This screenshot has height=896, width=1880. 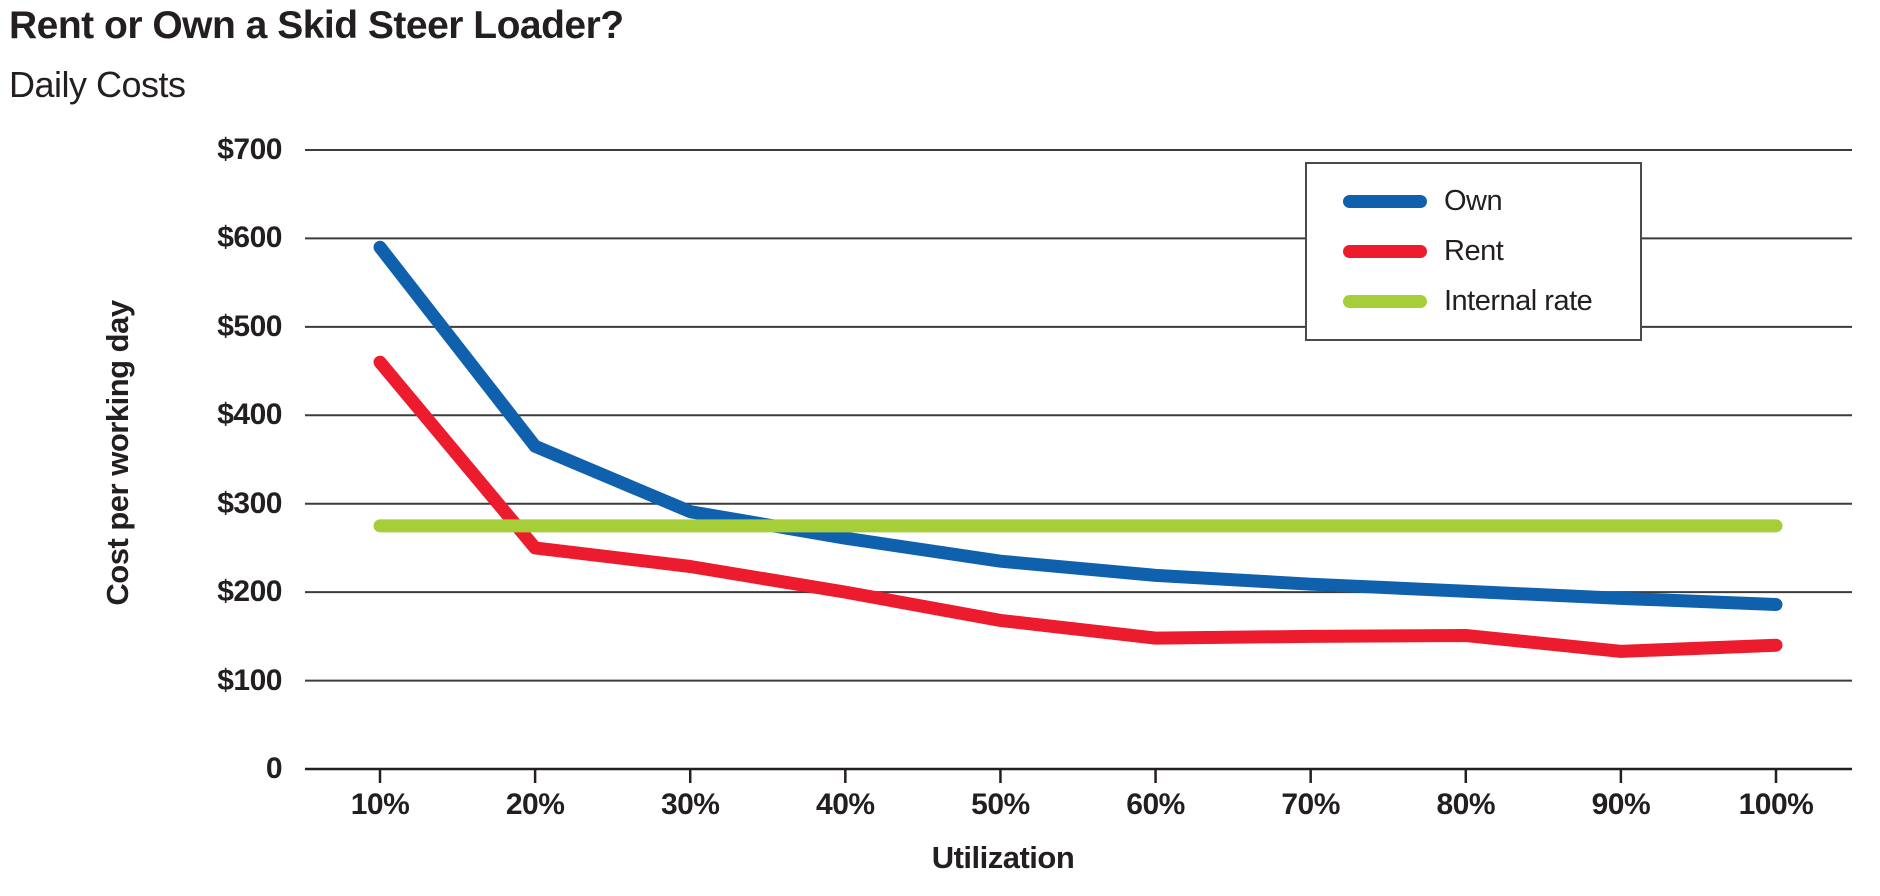 What do you see at coordinates (1000, 804) in the screenshot?
I see `x-tick-label-50%: 50%` at bounding box center [1000, 804].